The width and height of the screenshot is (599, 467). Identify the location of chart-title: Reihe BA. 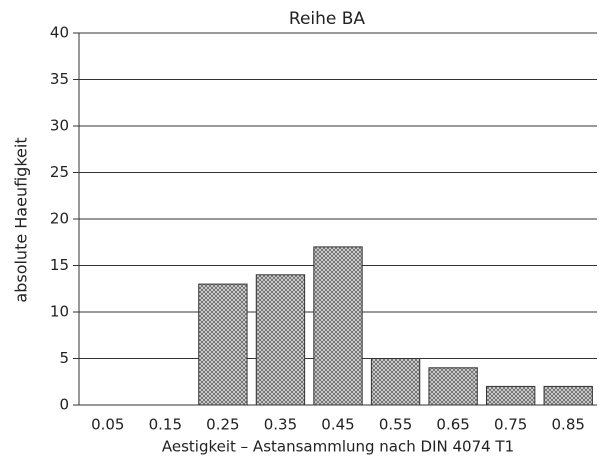
(327, 19).